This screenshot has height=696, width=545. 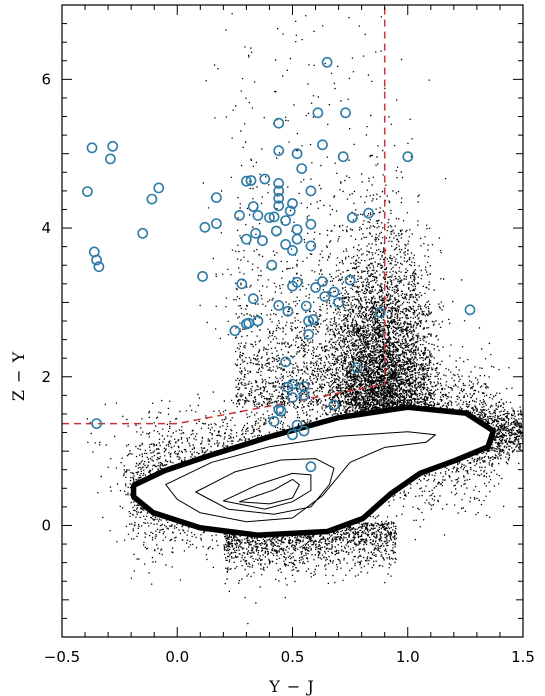 What do you see at coordinates (408, 657) in the screenshot?
I see `x-tick-label: 1.0` at bounding box center [408, 657].